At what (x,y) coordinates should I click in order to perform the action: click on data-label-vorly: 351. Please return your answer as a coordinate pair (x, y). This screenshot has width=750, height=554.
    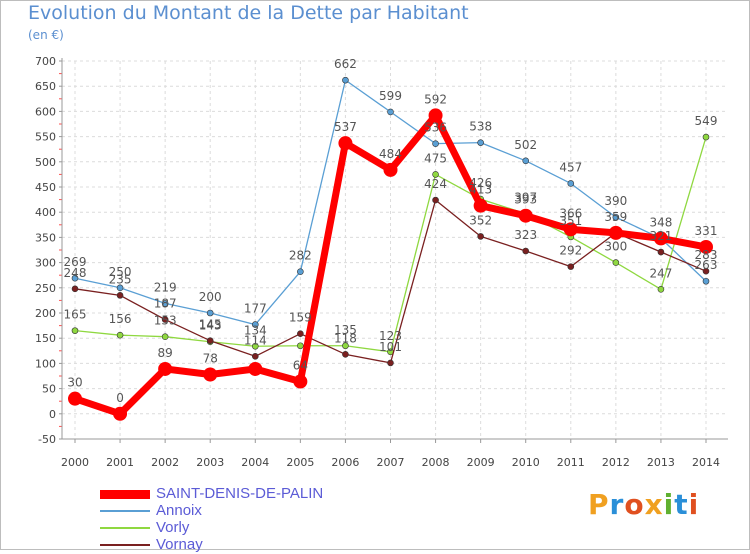
    Looking at the image, I should click on (570, 221).